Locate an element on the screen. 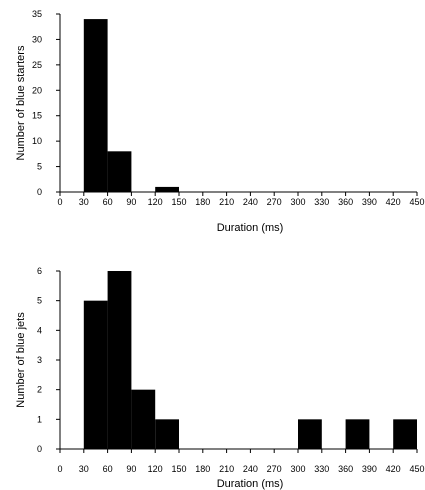 This screenshot has height=490, width=425. y-axis-label: Number of blue jets is located at coordinates (21, 360).